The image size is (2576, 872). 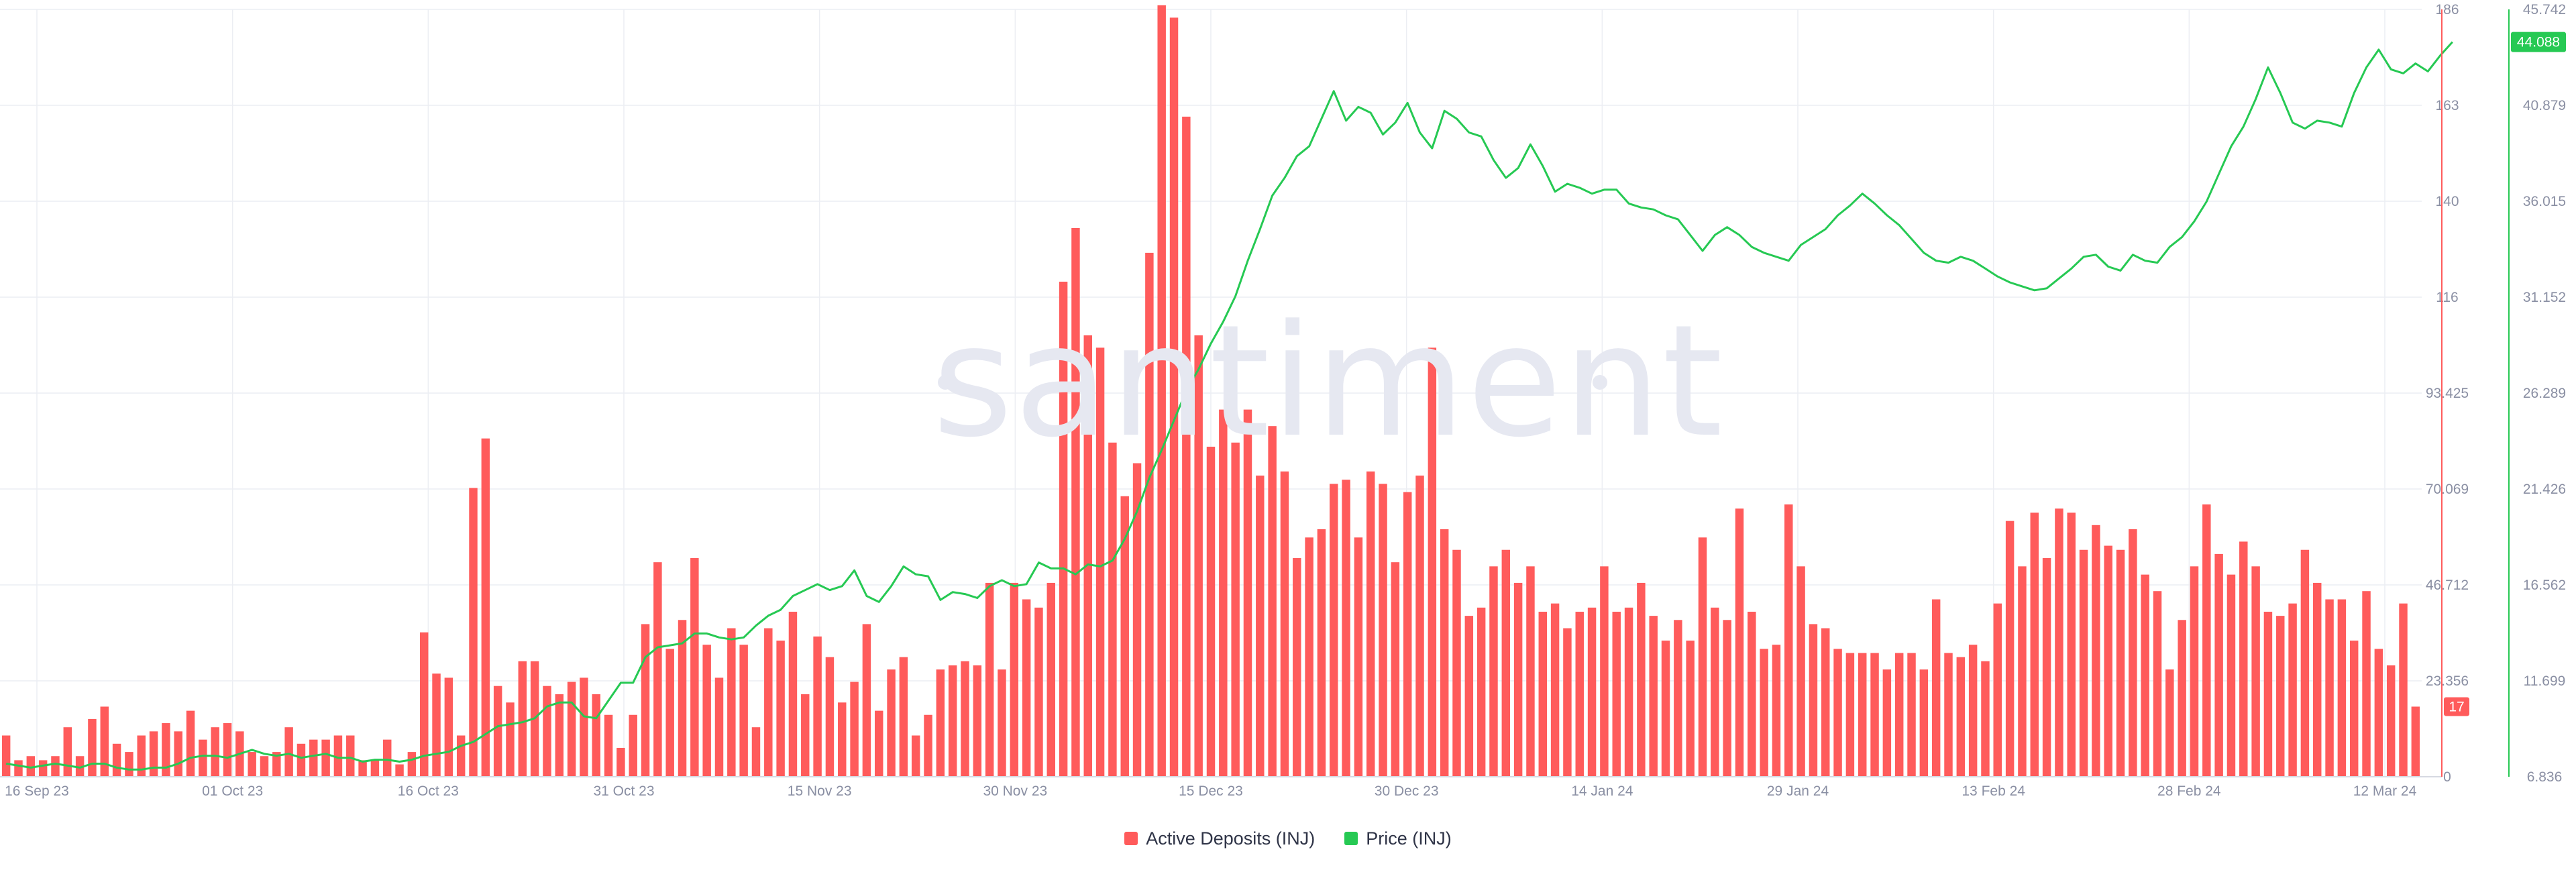 I want to click on deposits-last-badge: 17, so click(x=2456, y=706).